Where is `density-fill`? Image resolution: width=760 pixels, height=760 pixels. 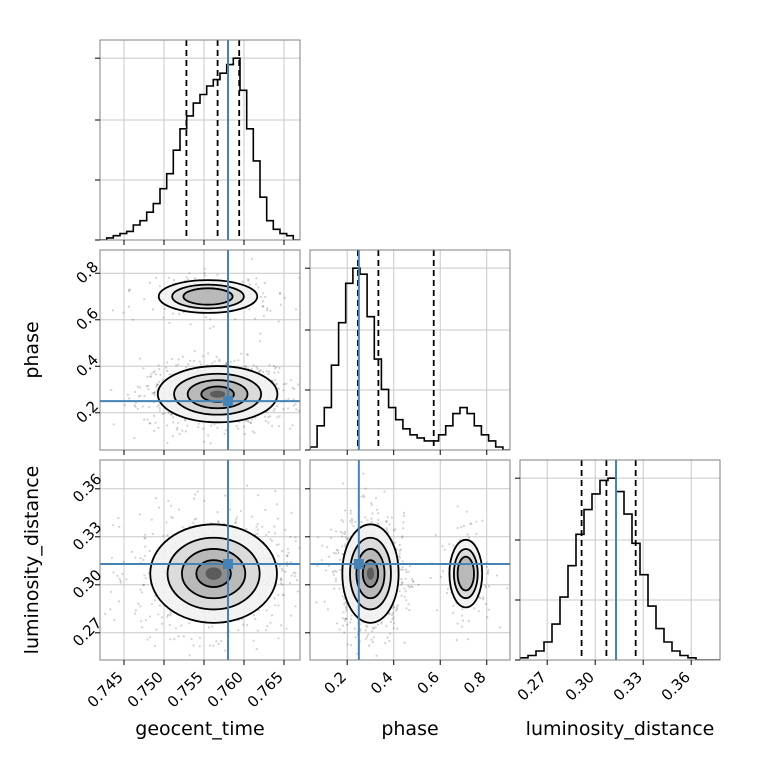
density-fill is located at coordinates (370, 573).